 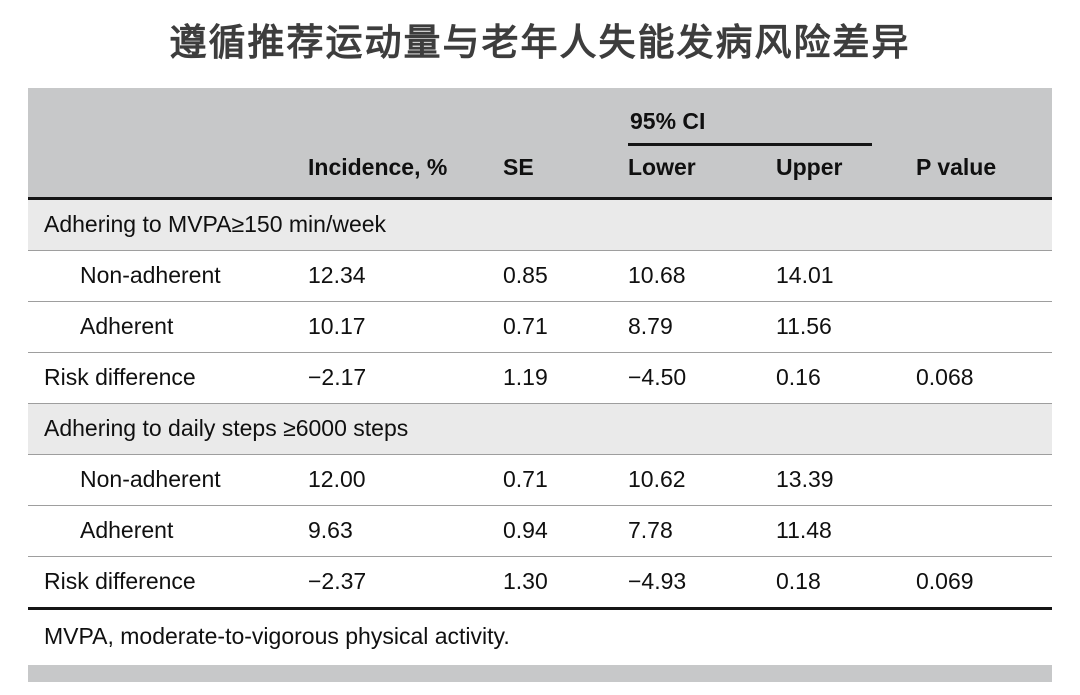 What do you see at coordinates (836, 173) in the screenshot?
I see `col-header-upper: Upper` at bounding box center [836, 173].